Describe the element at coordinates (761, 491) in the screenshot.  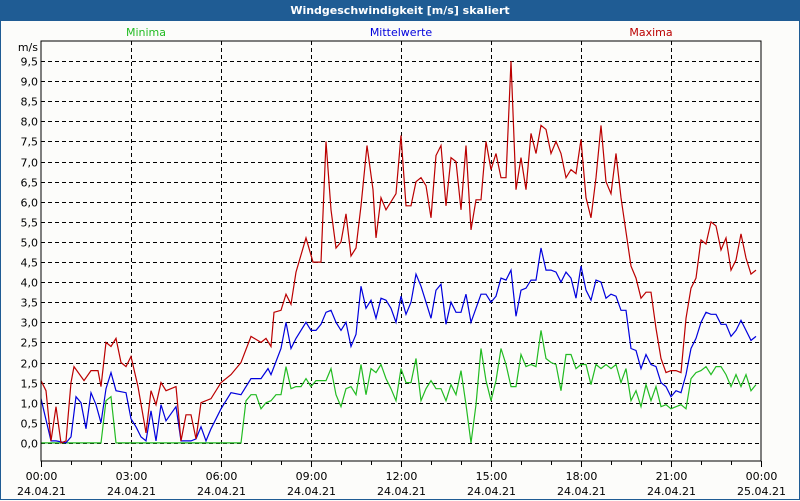
I see `x-tick-date: 25.04.21` at that location.